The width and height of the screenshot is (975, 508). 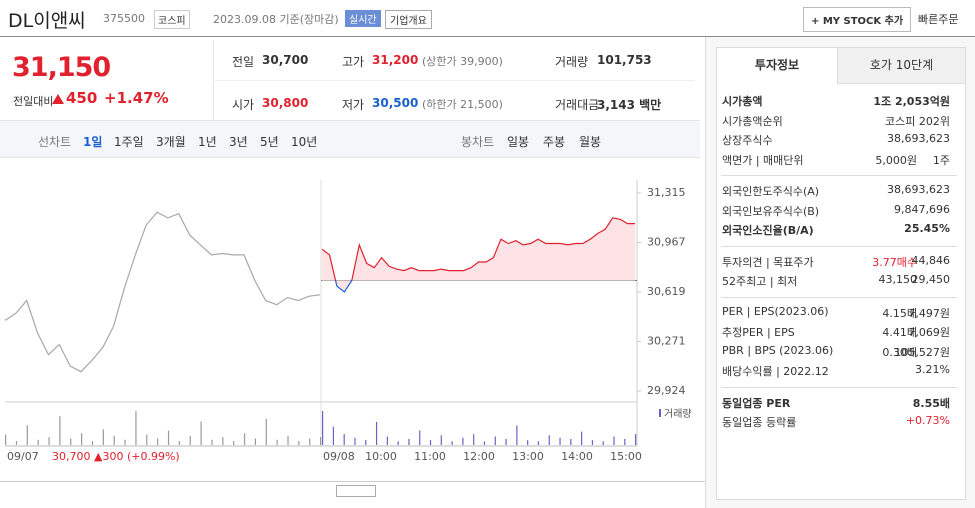 I want to click on current-price: 31,150, so click(x=61, y=67).